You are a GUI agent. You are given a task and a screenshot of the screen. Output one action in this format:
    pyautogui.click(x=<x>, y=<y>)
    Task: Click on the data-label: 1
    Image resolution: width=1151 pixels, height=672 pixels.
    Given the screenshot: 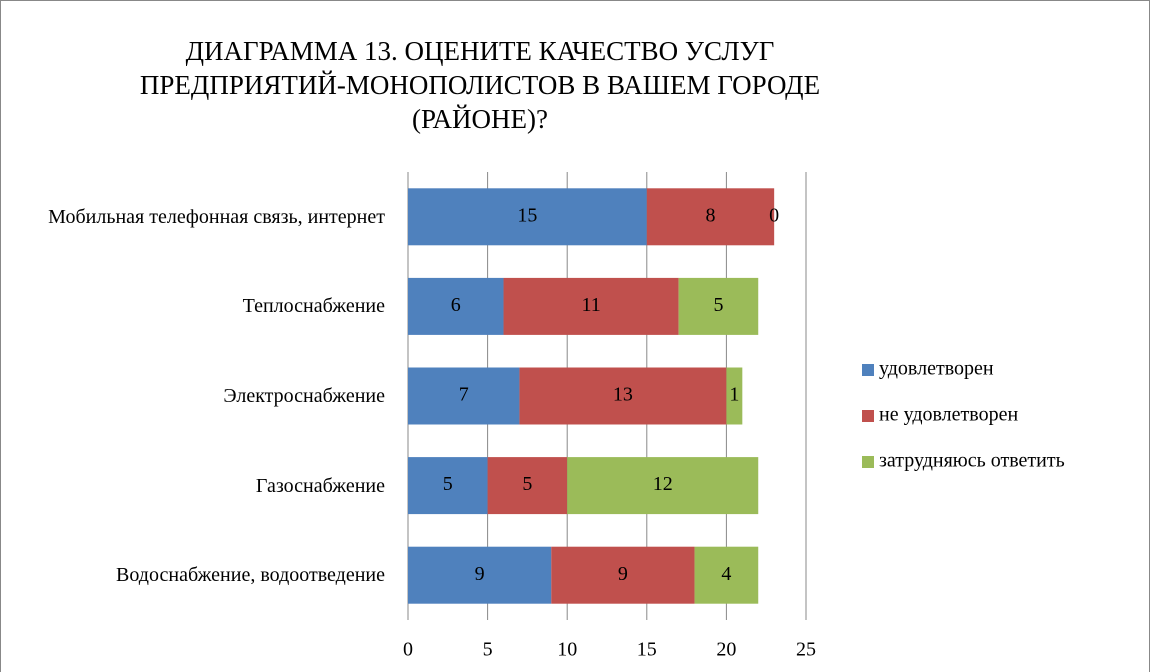 What is the action you would take?
    pyautogui.click(x=734, y=395)
    